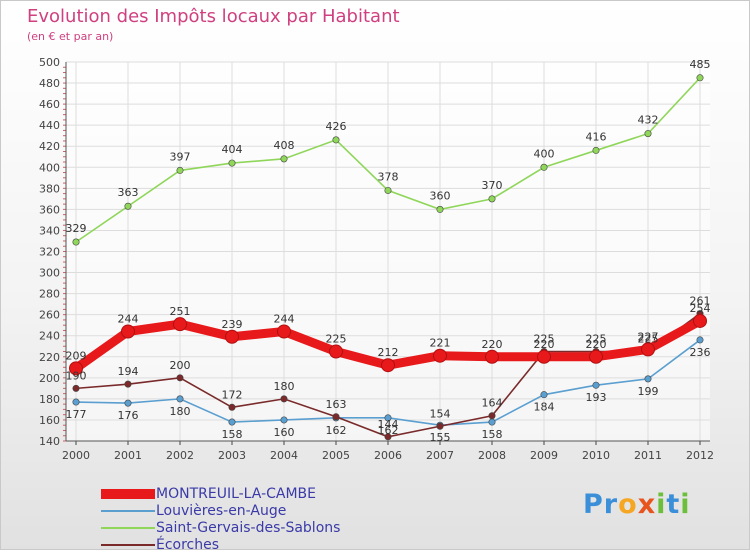 This screenshot has width=750, height=554. I want to click on data-label: 426, so click(336, 126).